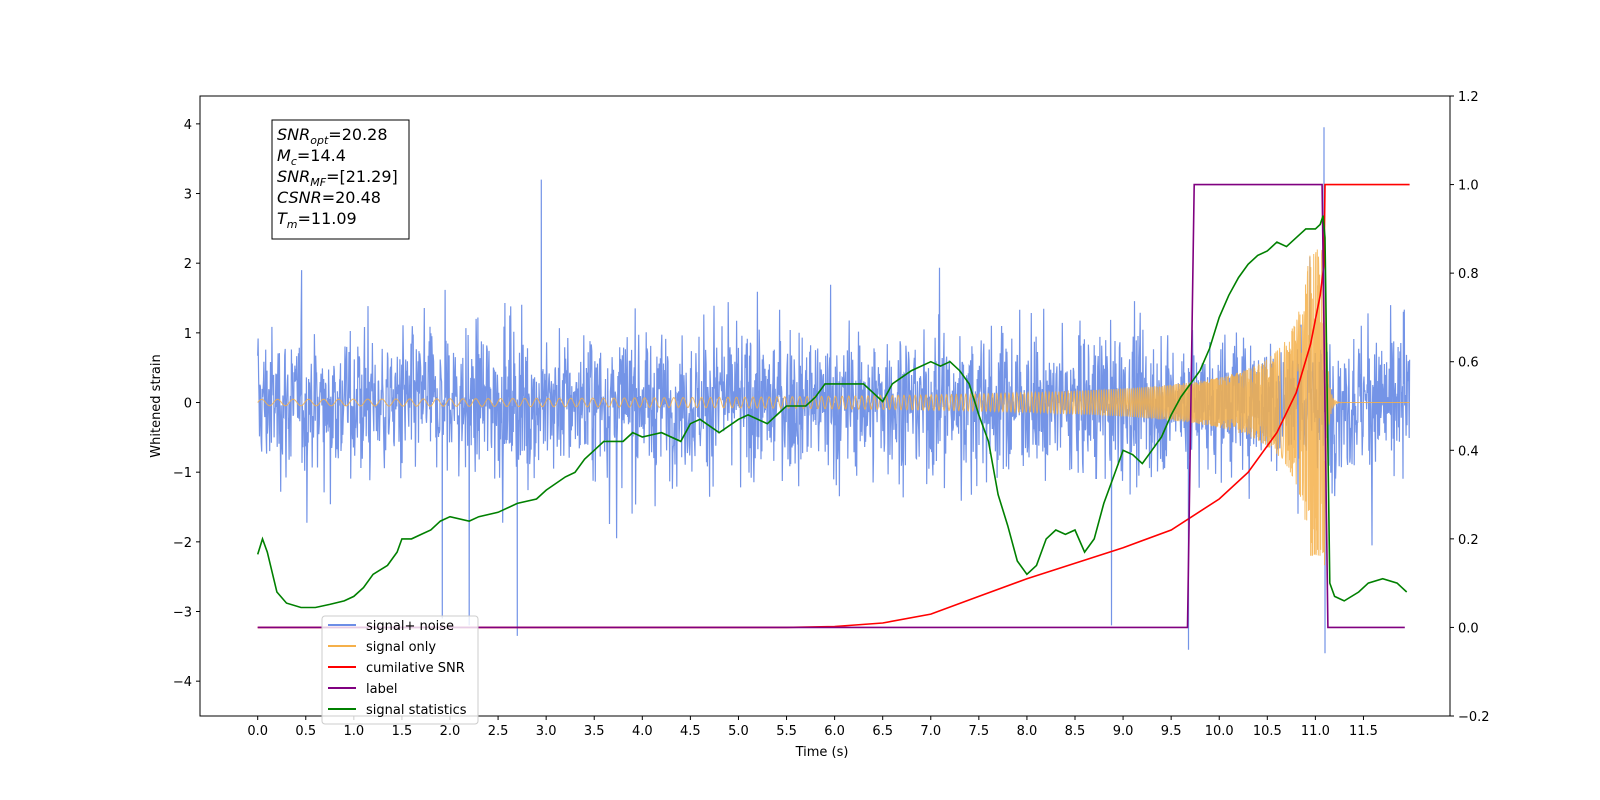 The width and height of the screenshot is (1600, 800). What do you see at coordinates (1363, 731) in the screenshot?
I see `x-tick-label: 11.5` at bounding box center [1363, 731].